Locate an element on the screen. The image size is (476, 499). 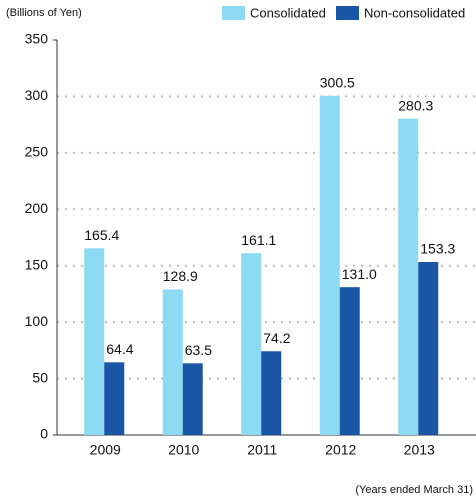
y-tick-label: 50 is located at coordinates (40, 377).